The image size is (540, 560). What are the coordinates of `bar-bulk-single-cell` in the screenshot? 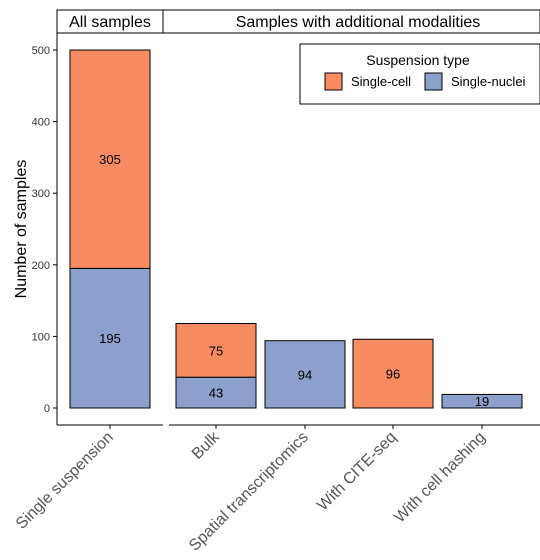 It's located at (216, 350).